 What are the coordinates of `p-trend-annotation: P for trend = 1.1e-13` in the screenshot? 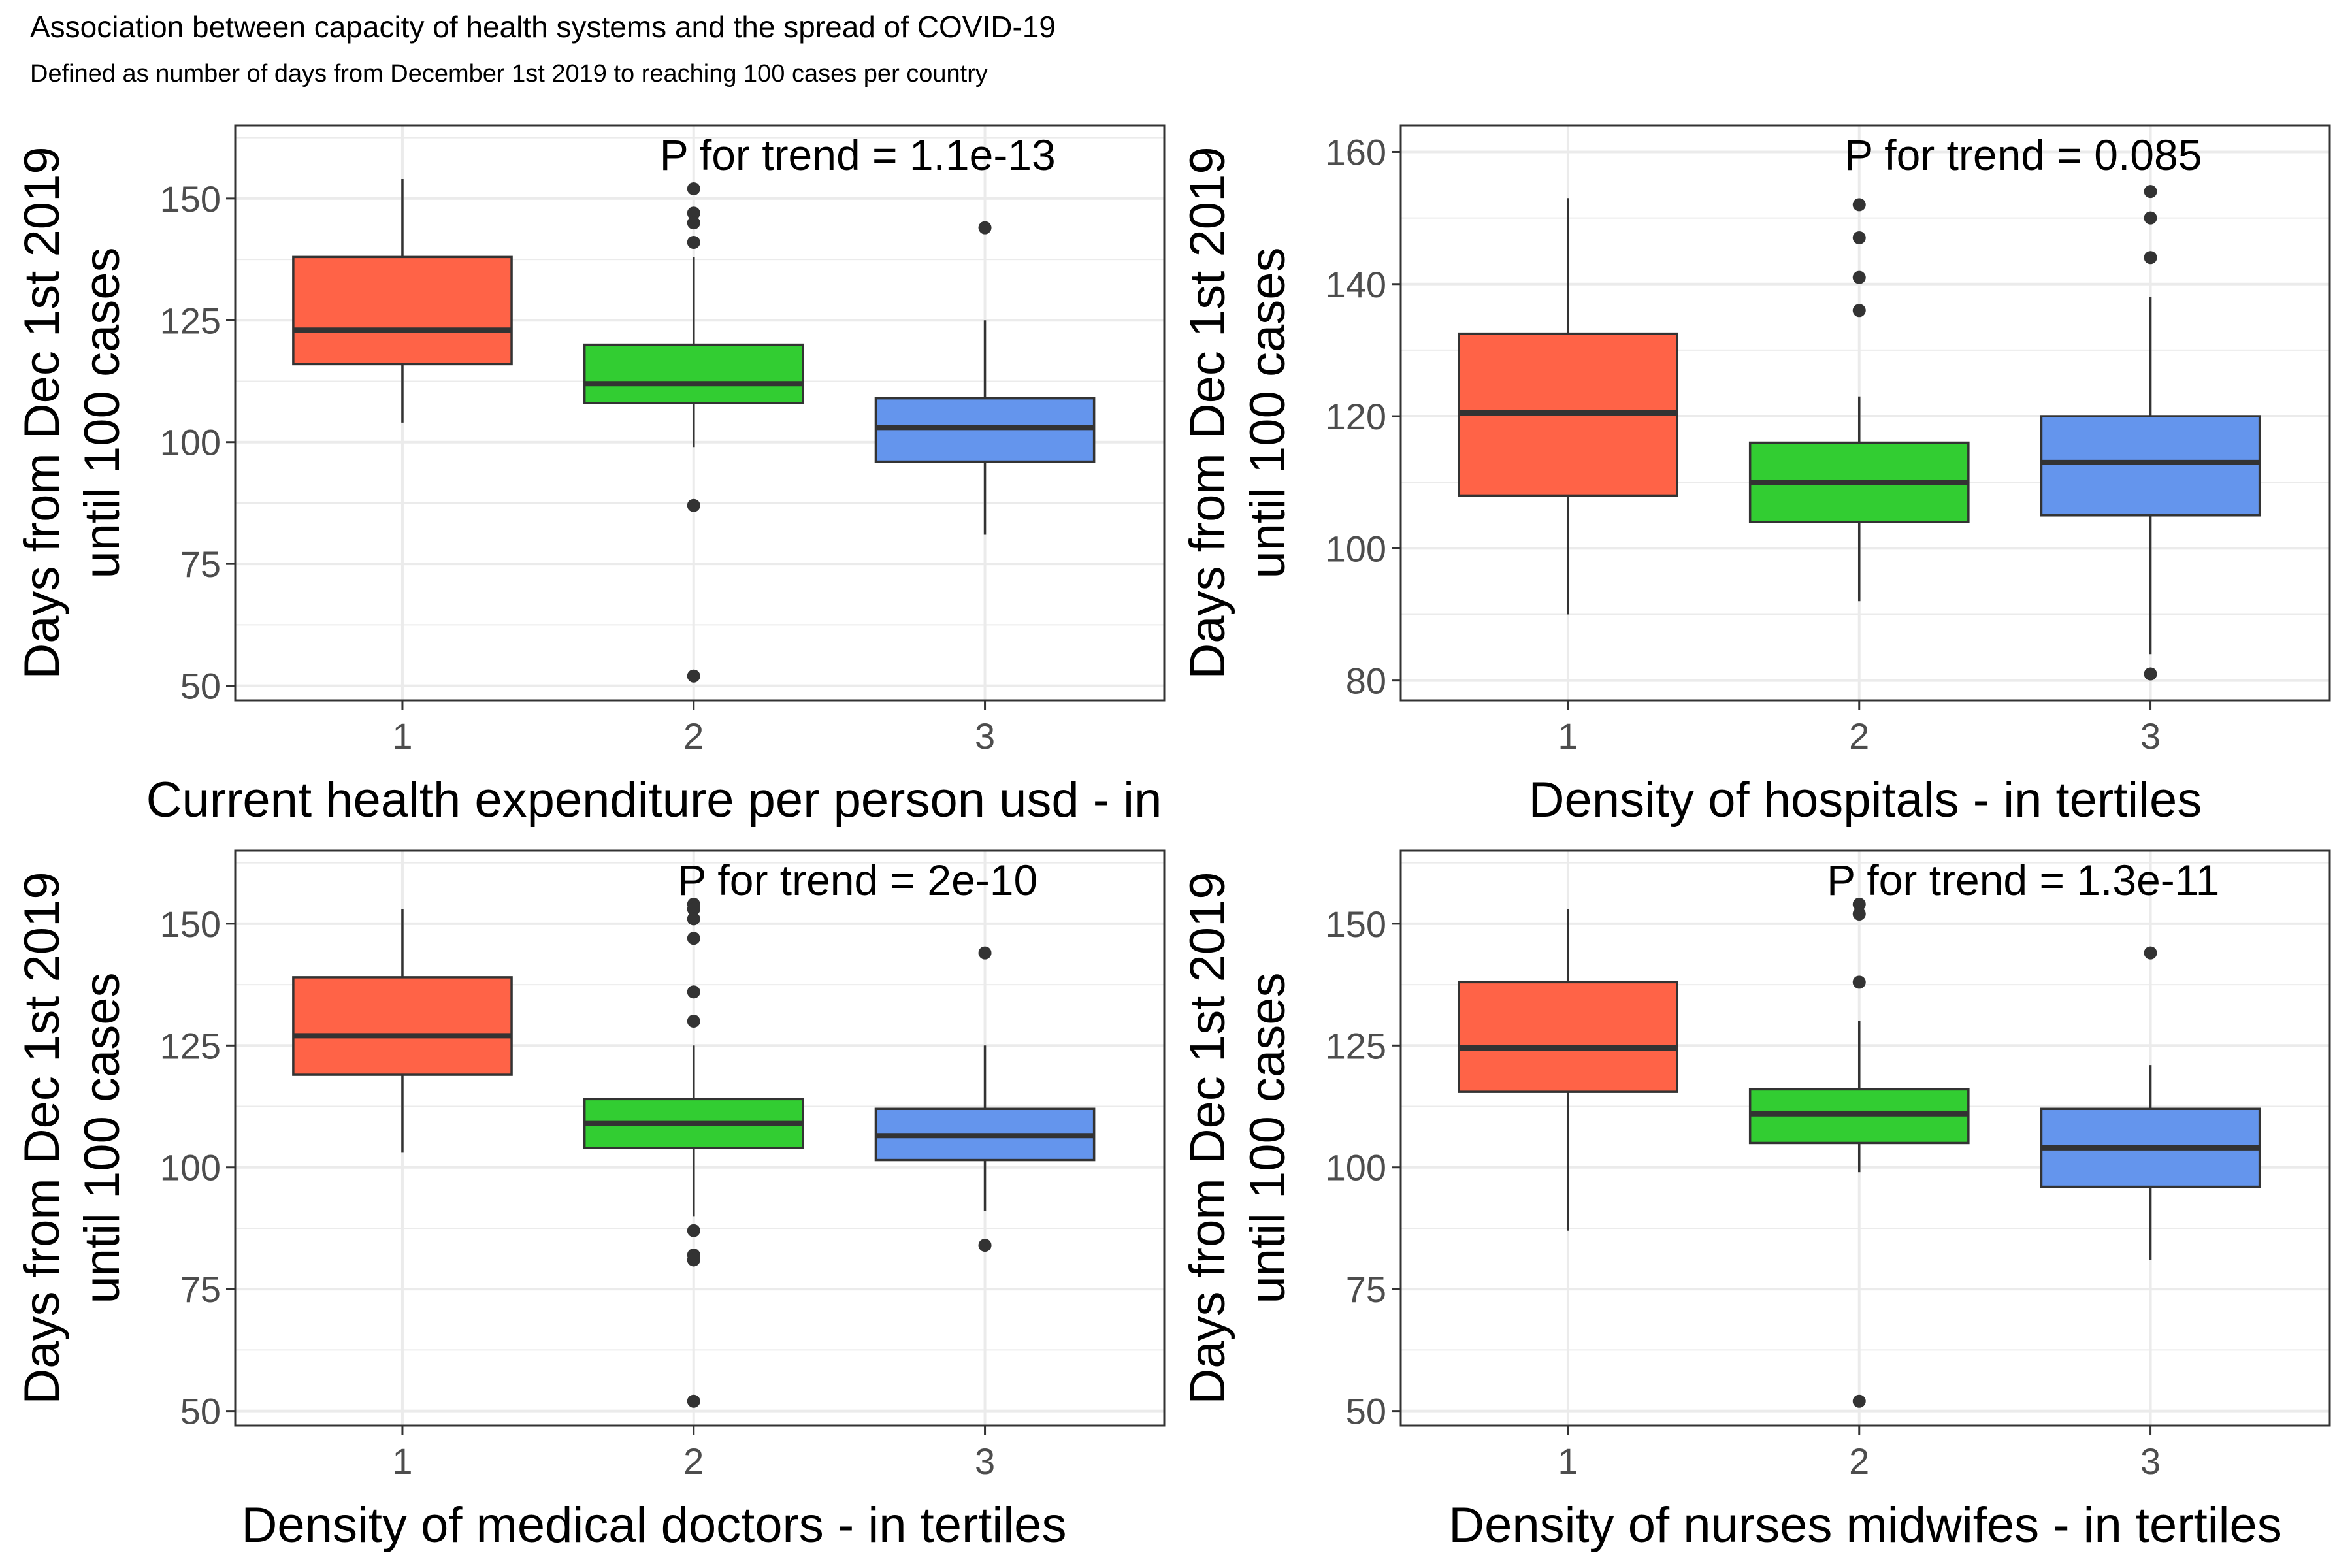 It's located at (858, 155).